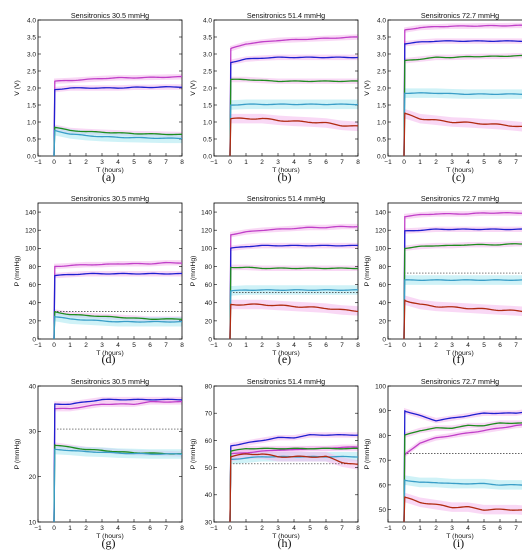 This screenshot has height=551, width=522. Describe the element at coordinates (193, 454) in the screenshot. I see `y-axis-label: P (mmHg)` at that location.